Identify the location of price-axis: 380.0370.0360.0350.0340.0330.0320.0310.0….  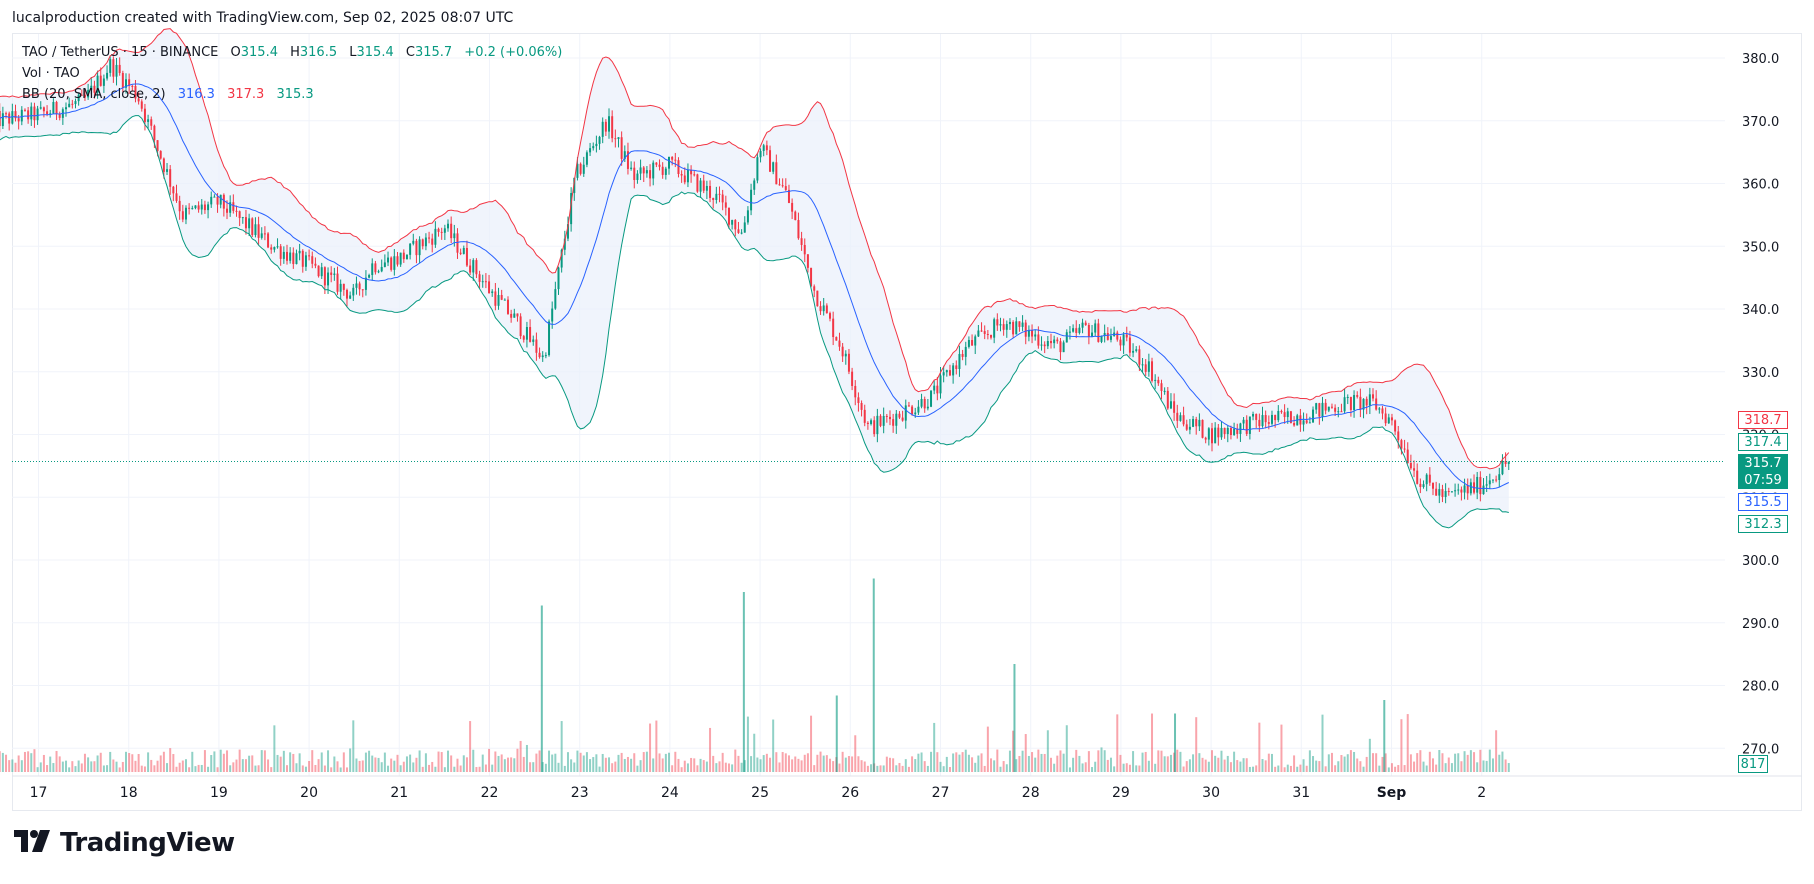
(1760, 404).